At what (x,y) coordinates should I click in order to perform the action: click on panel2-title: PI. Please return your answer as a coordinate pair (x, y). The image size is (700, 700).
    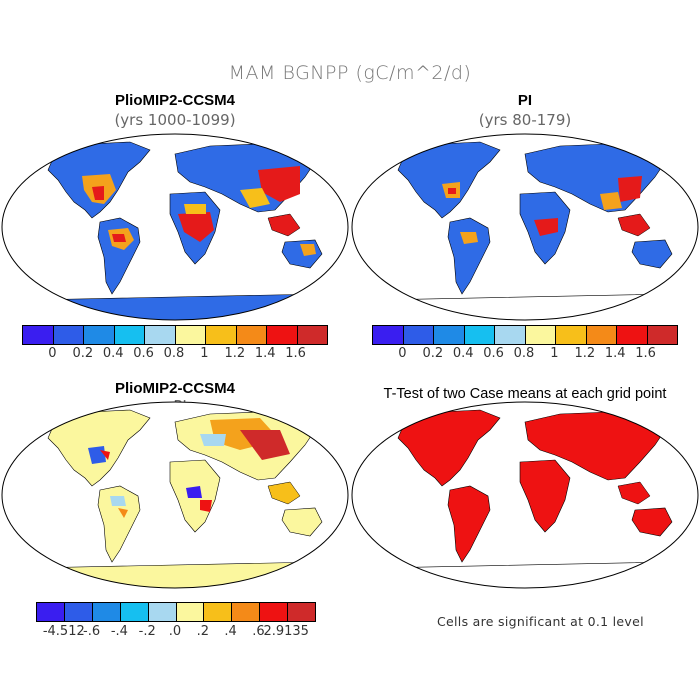
    Looking at the image, I should click on (525, 100).